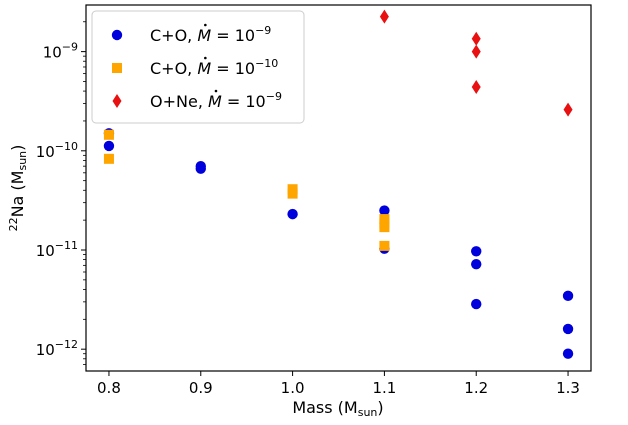 This screenshot has height=425, width=628. Describe the element at coordinates (117, 101) in the screenshot. I see `legend-marker-diamond` at that location.